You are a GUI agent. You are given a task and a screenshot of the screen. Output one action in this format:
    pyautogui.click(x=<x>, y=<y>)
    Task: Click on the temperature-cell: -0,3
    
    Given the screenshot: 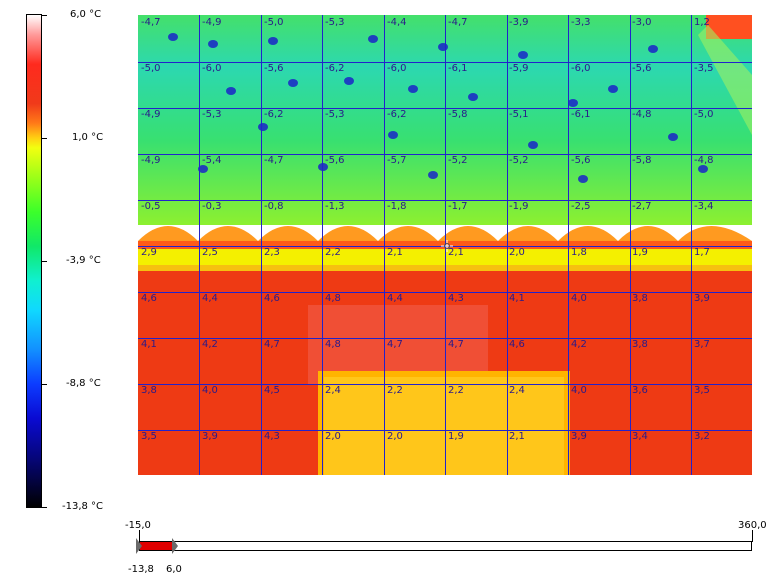 What is the action you would take?
    pyautogui.click(x=212, y=206)
    